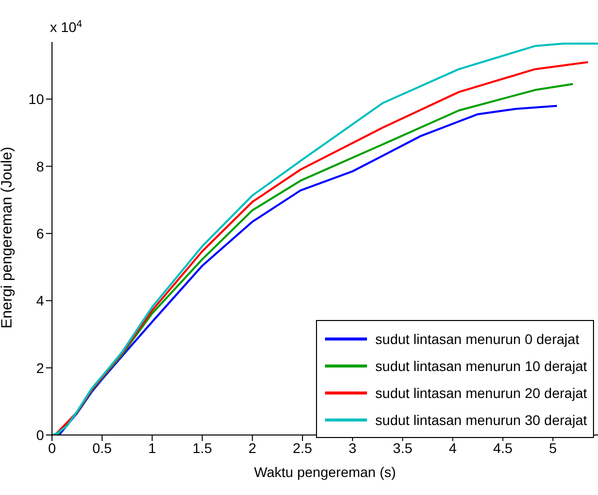 The height and width of the screenshot is (495, 598). Describe the element at coordinates (40, 434) in the screenshot. I see `y-tick-label: 0` at that location.